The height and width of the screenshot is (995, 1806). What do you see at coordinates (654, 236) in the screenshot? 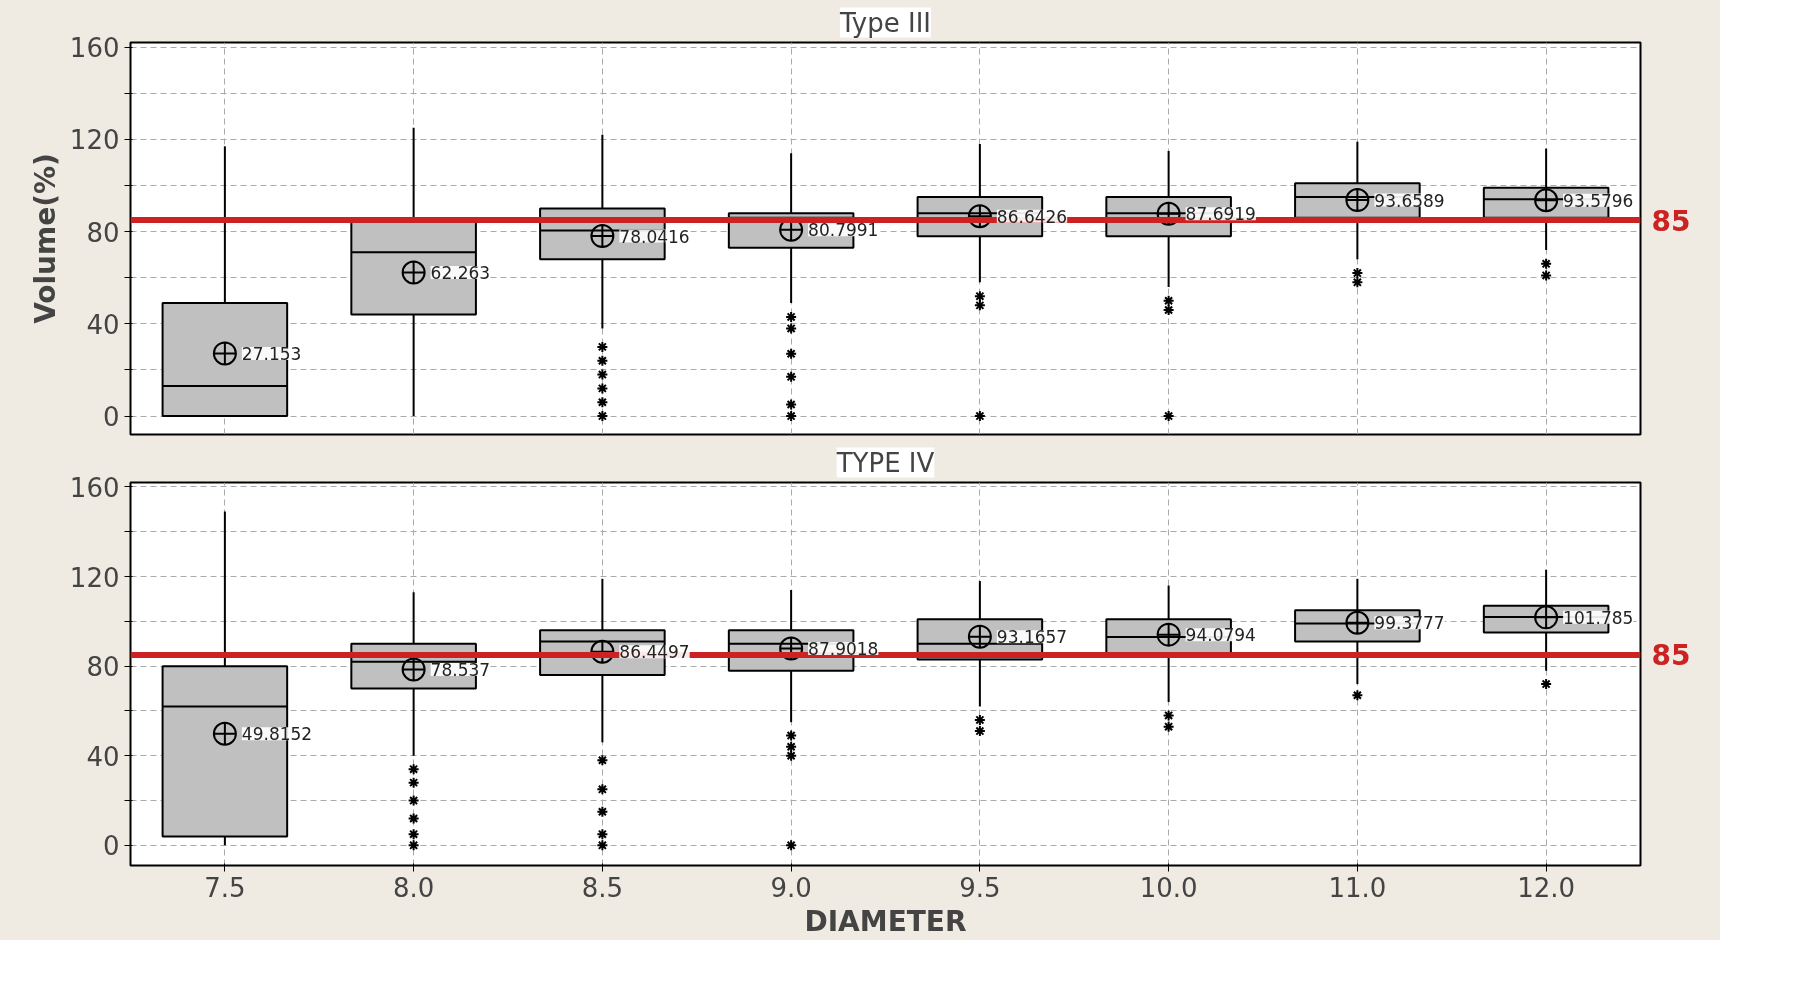
I see `annotation: 78.0416` at bounding box center [654, 236].